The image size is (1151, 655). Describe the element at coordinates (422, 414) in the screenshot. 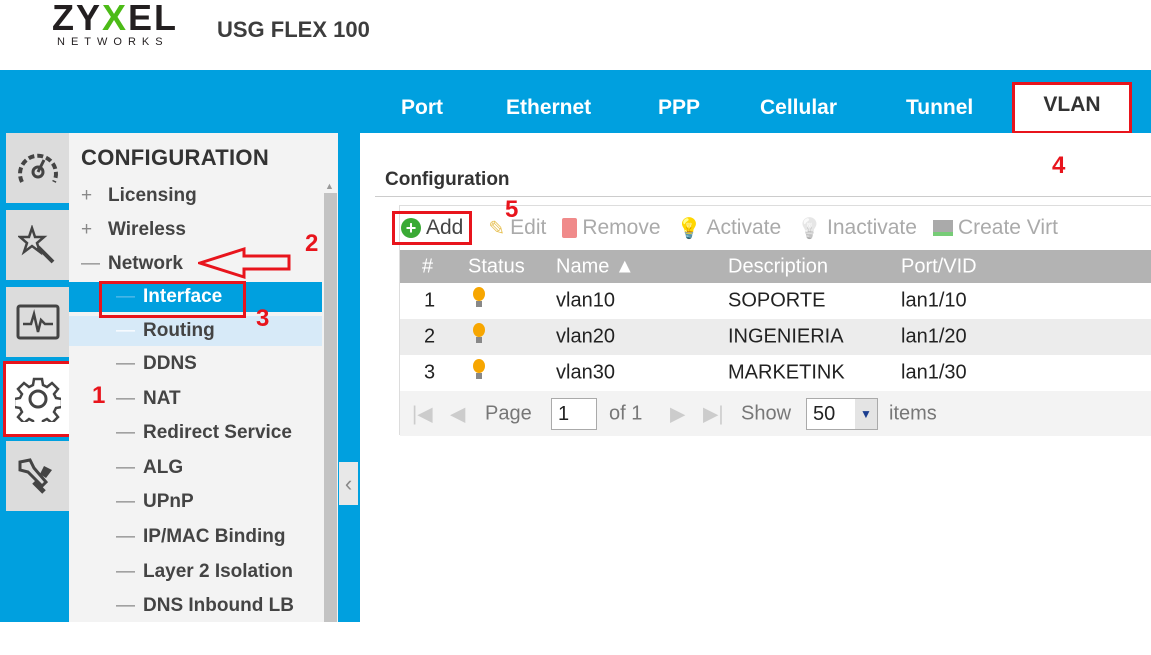

I see `first-page-icon: |◀` at that location.